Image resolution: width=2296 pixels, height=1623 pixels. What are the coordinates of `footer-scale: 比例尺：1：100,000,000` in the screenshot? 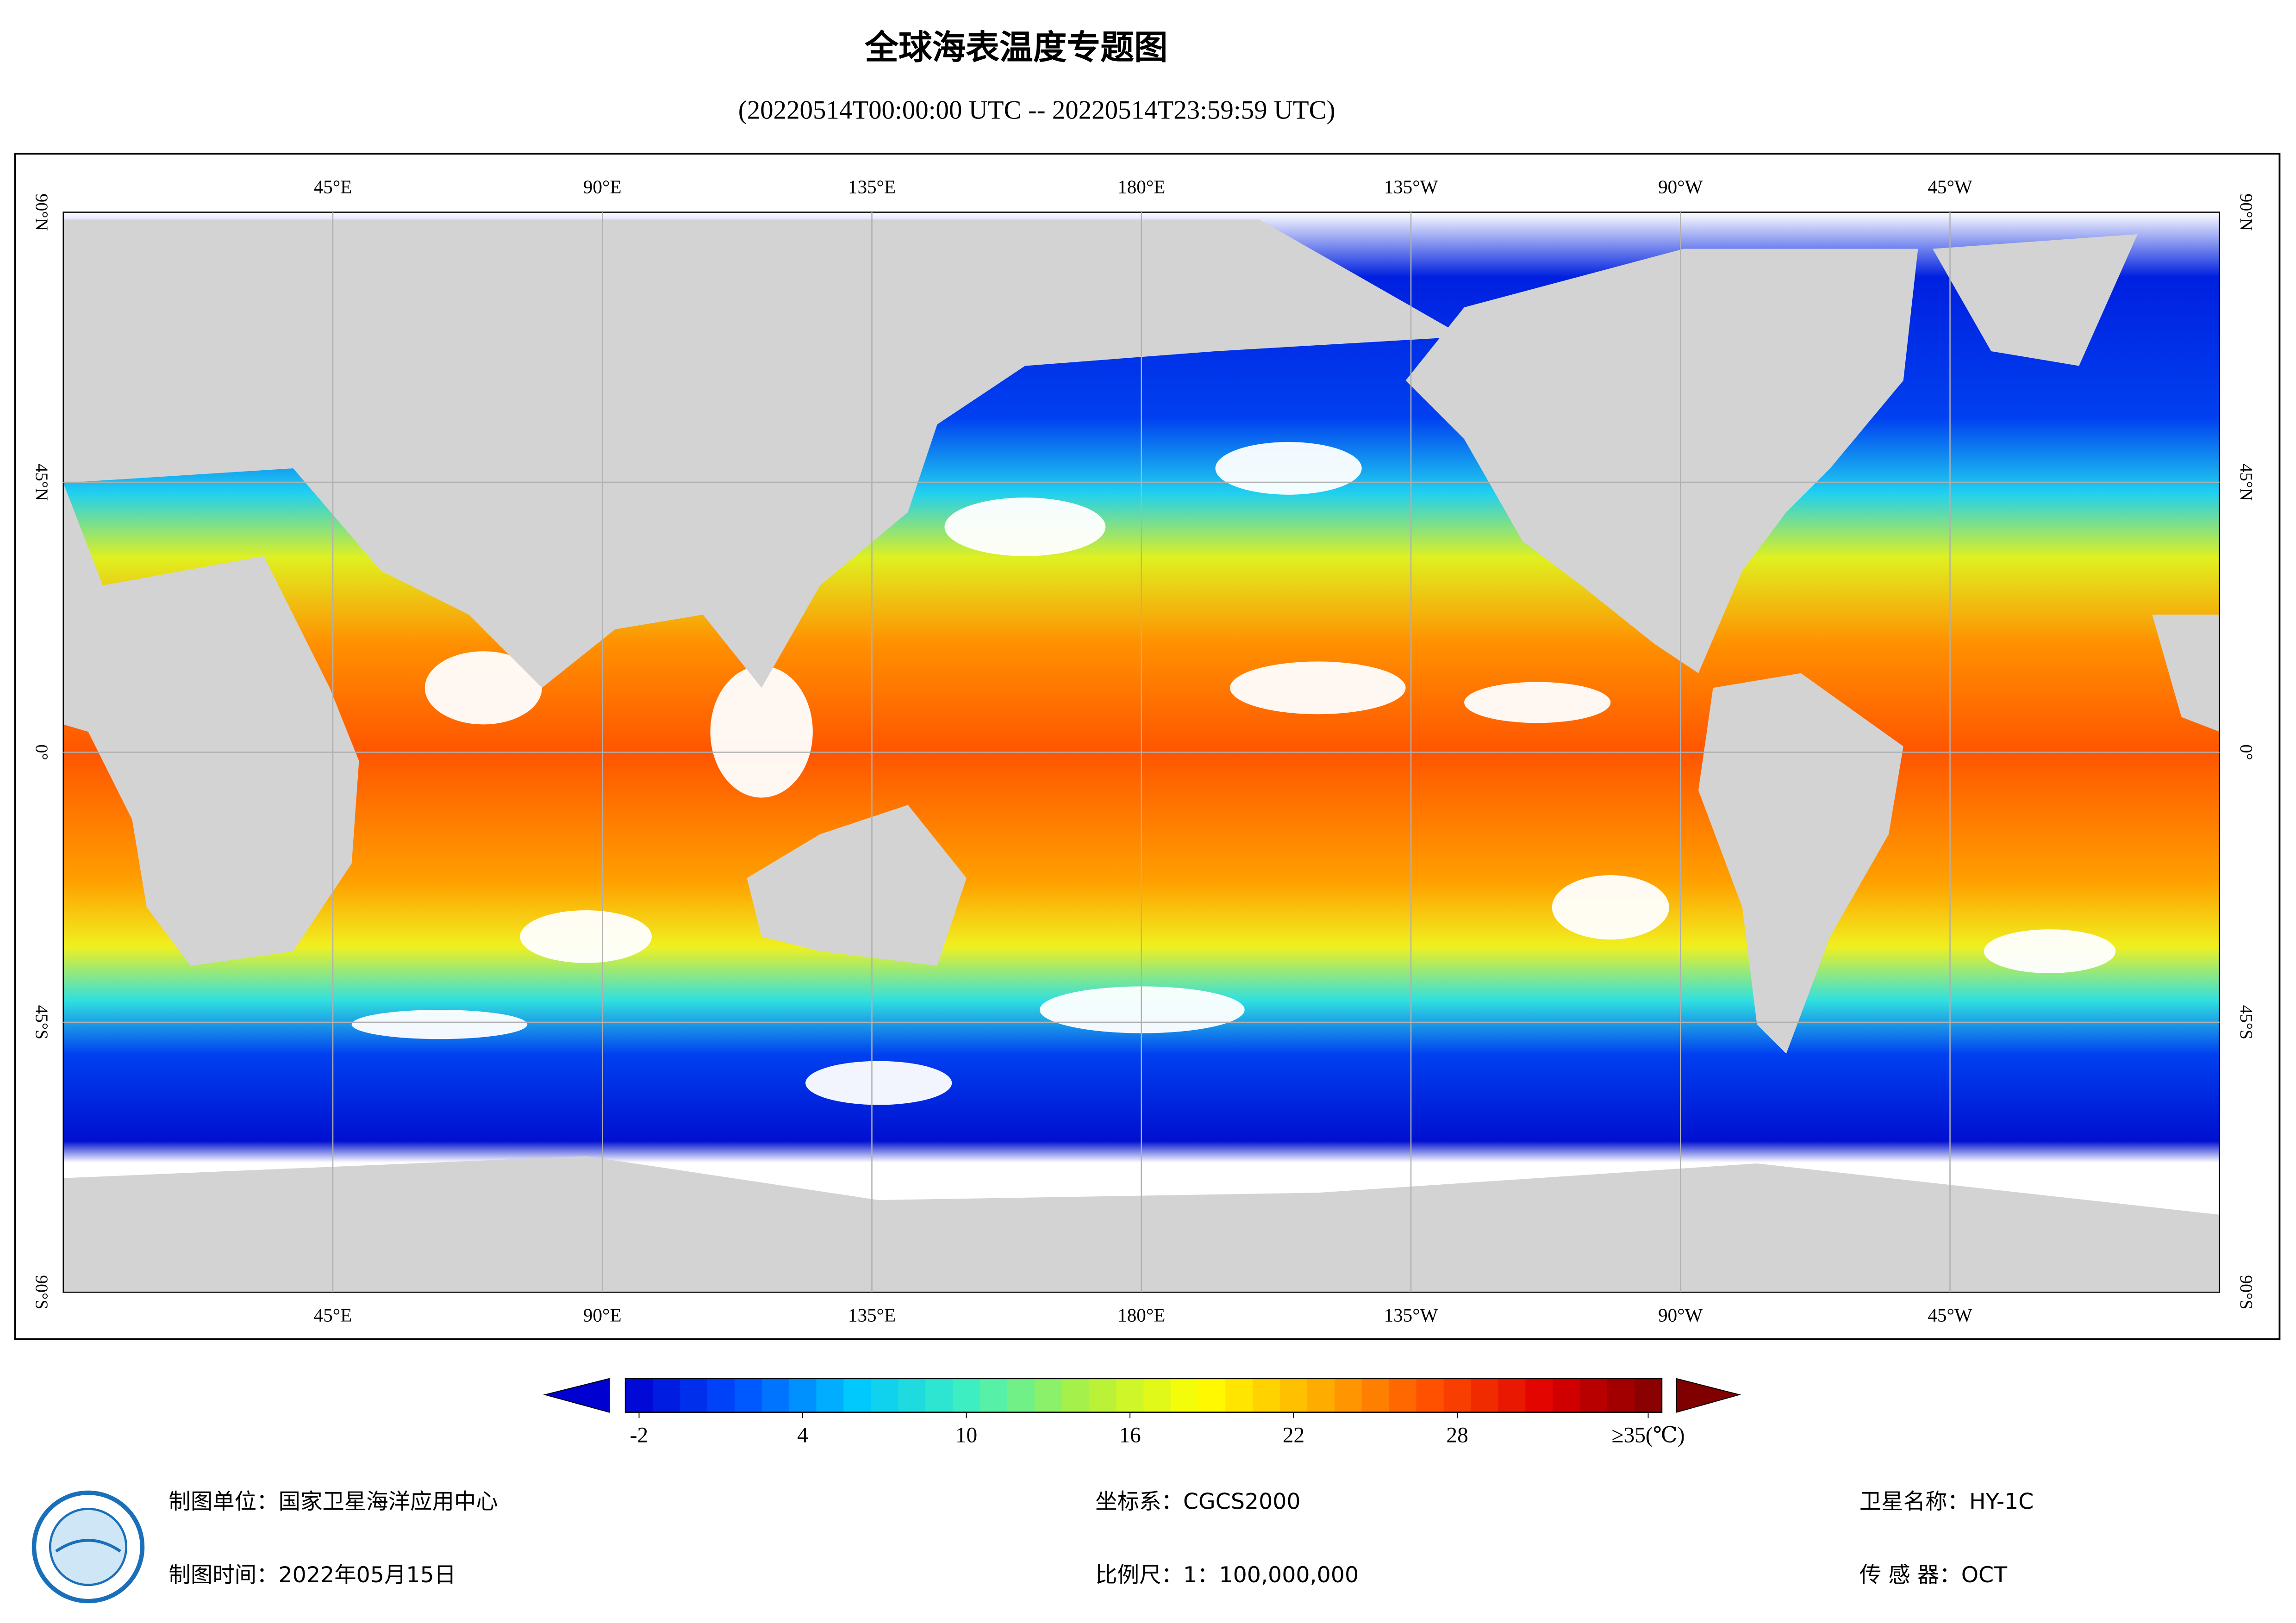 It's located at (1227, 1575).